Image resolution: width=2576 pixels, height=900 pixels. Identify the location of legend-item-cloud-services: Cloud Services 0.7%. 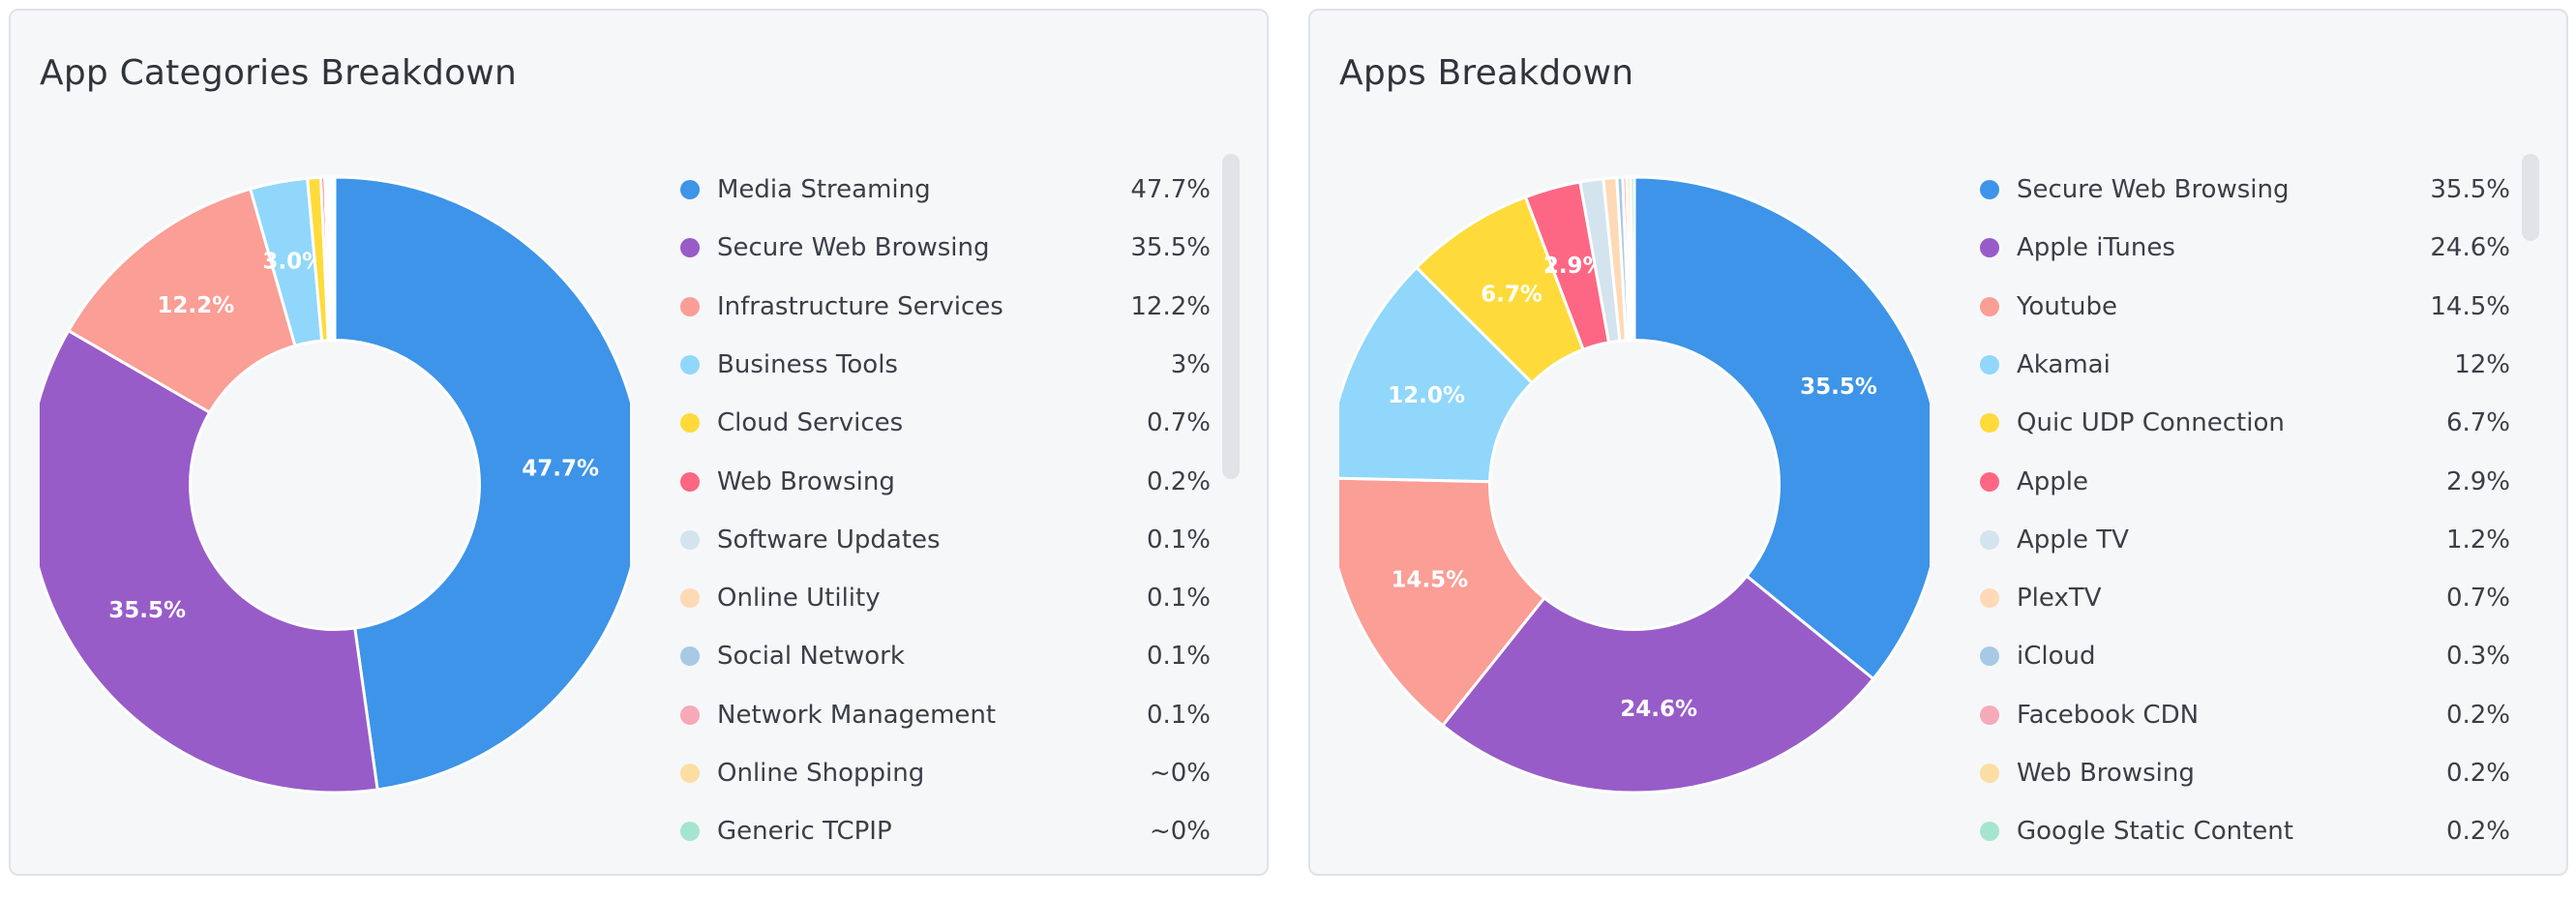
(940, 423).